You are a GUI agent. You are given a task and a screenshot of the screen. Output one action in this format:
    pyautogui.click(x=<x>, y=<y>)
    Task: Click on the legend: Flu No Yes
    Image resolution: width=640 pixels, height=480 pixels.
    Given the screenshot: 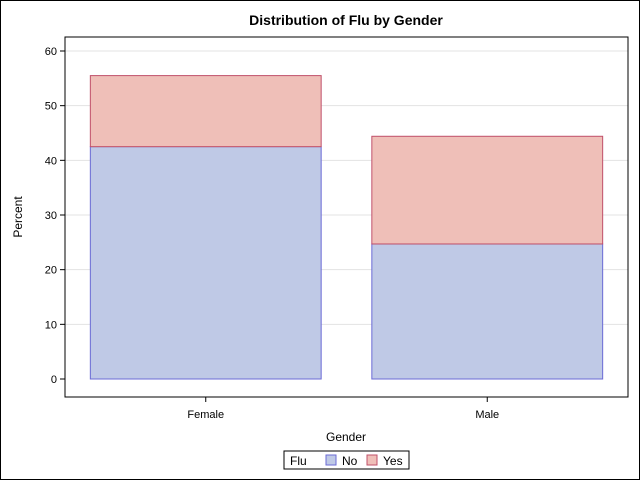 What is the action you would take?
    pyautogui.click(x=346, y=460)
    